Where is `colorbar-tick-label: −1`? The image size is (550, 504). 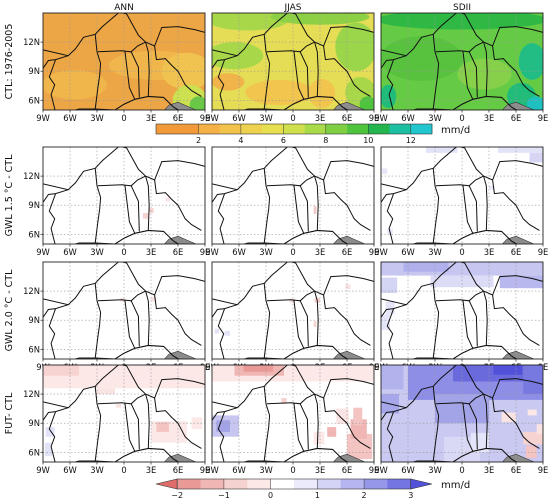 colorbar-tick-label: −1 is located at coordinates (224, 495).